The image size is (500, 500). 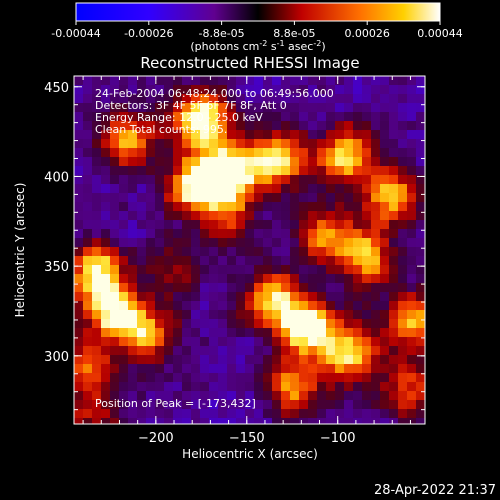 What do you see at coordinates (56, 177) in the screenshot?
I see `y-tick-label: 400` at bounding box center [56, 177].